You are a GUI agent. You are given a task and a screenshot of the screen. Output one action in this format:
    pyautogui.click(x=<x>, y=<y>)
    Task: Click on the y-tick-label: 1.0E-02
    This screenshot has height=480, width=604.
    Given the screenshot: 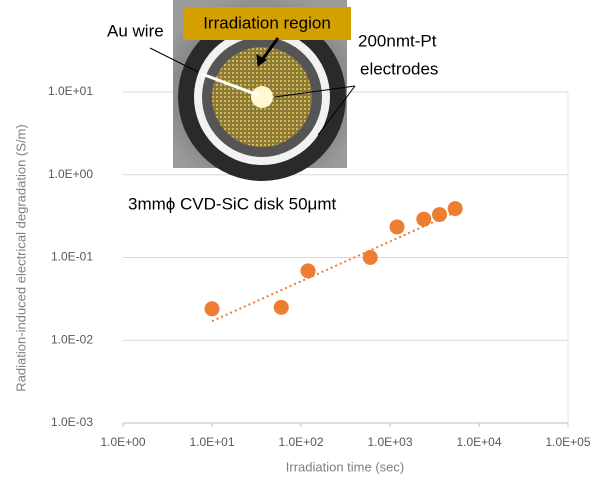 What is the action you would take?
    pyautogui.click(x=72, y=339)
    